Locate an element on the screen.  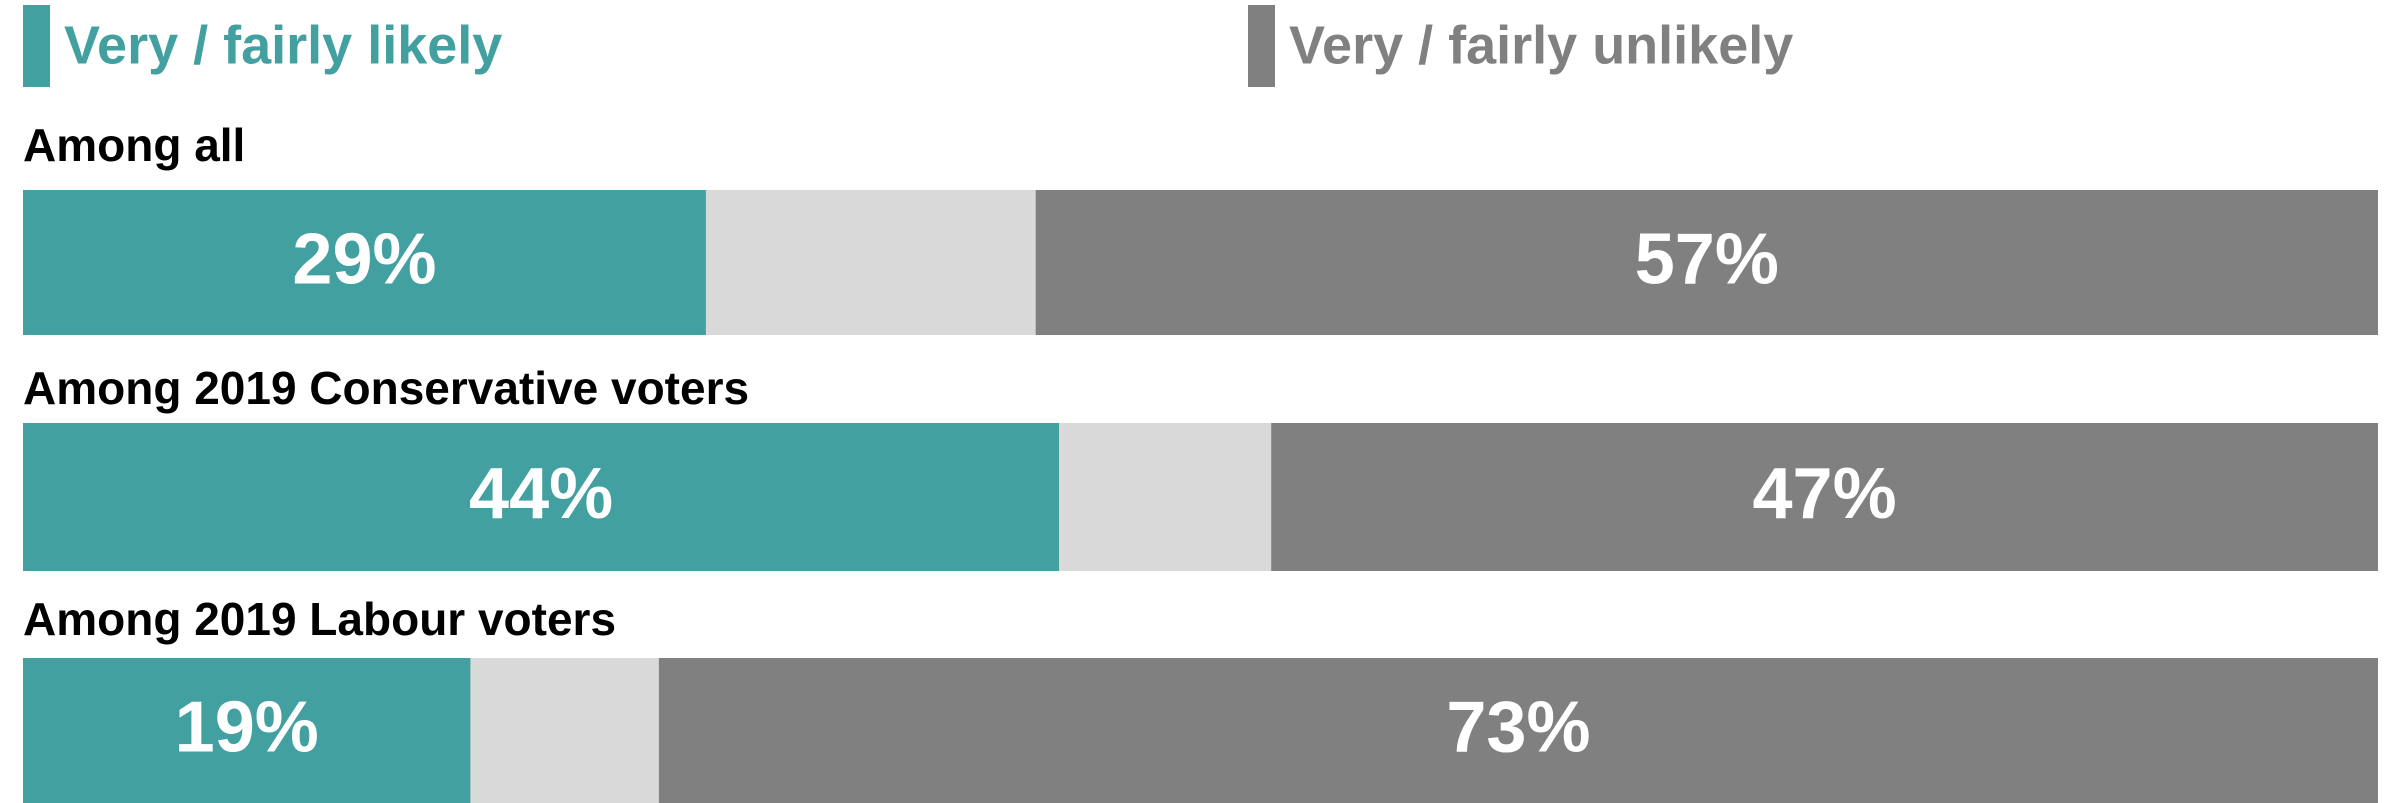
category-label: Among 2019 Labour voters is located at coordinates (319, 619).